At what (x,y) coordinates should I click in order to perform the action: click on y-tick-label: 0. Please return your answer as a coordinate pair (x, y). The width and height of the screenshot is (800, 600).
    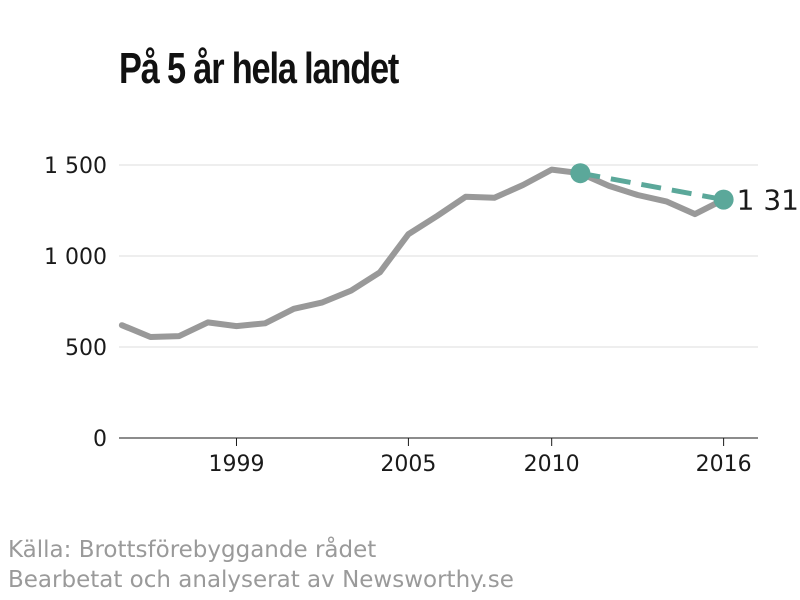
    Looking at the image, I should click on (100, 439).